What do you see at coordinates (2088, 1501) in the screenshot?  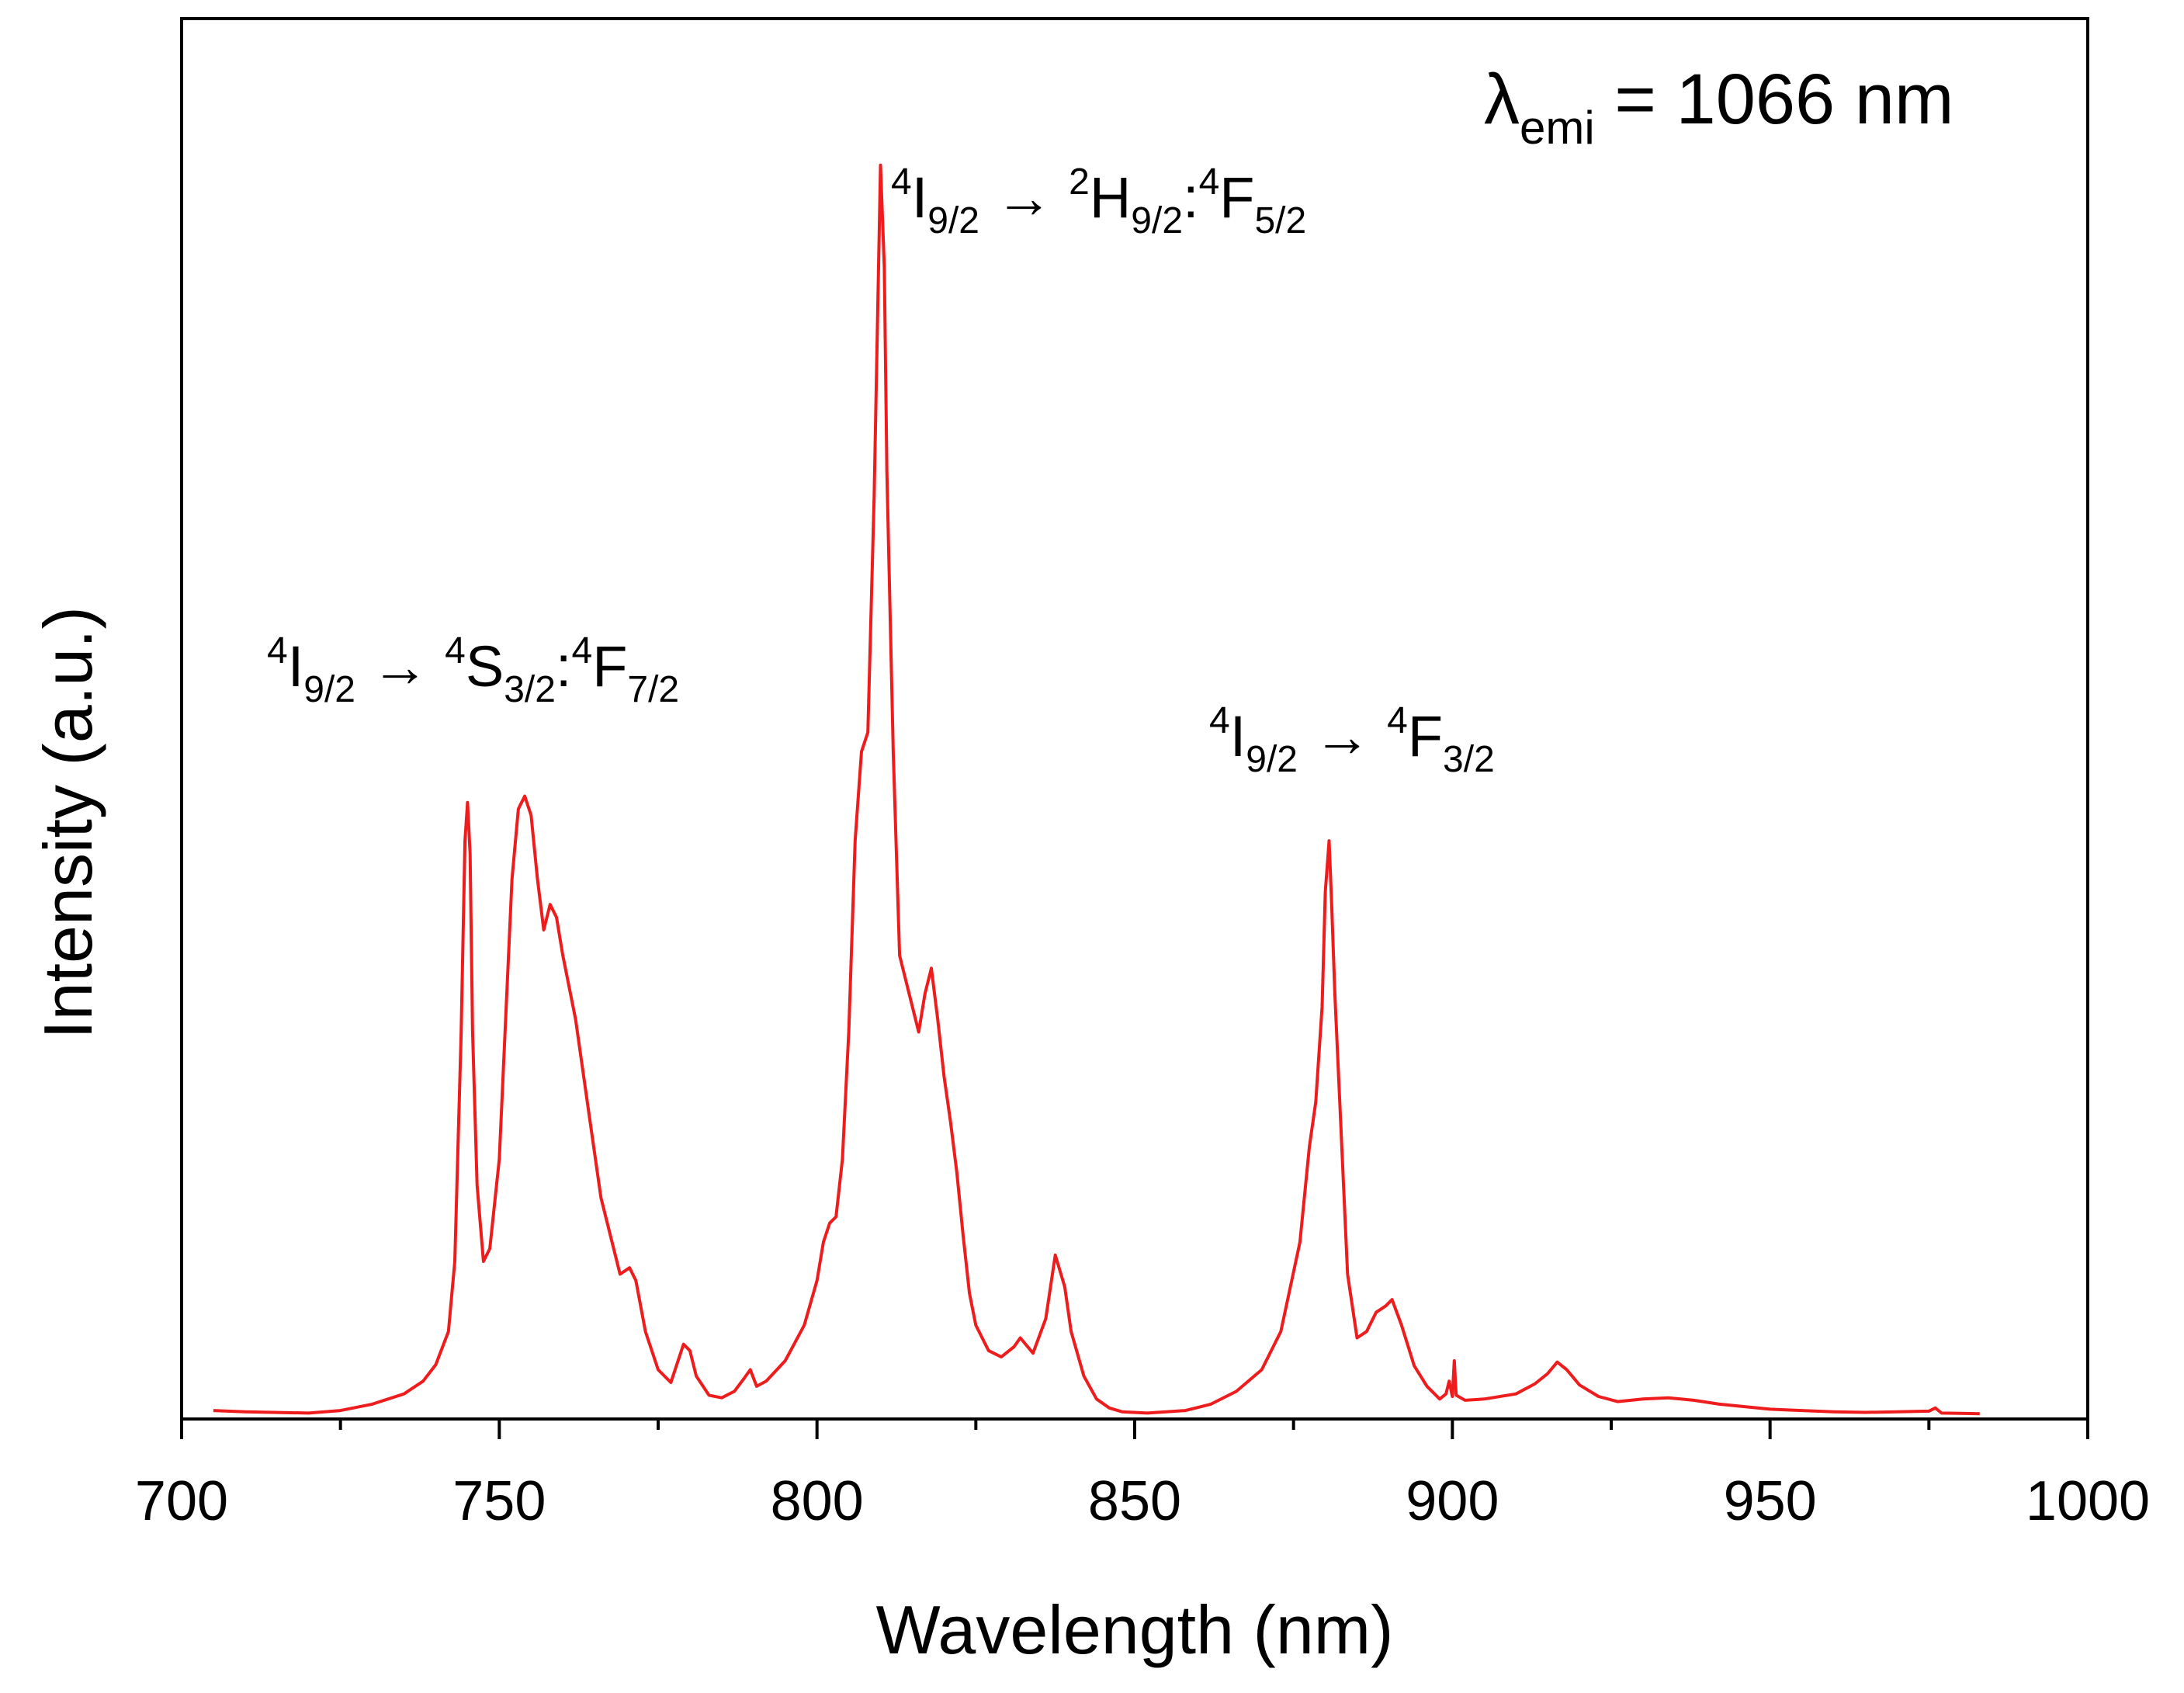 I see `x-tick-label: 1000` at bounding box center [2088, 1501].